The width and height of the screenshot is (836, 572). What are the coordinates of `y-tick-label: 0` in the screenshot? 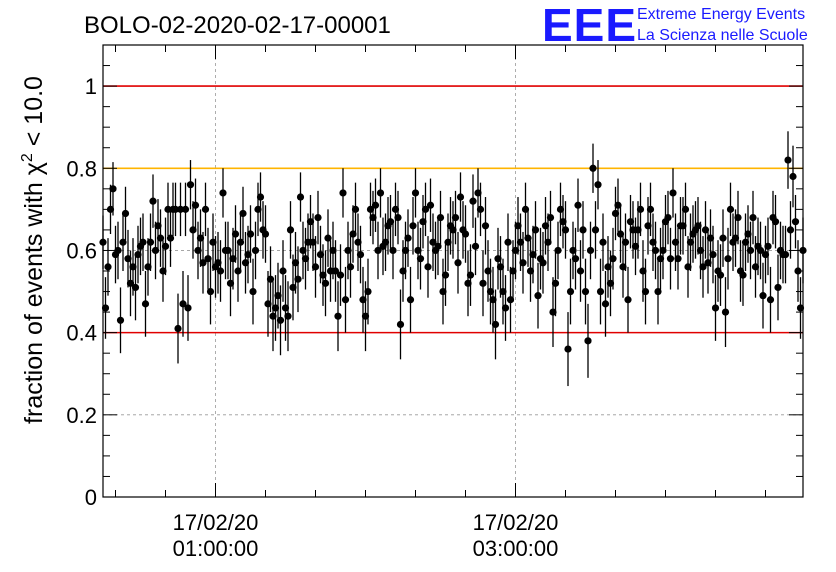 It's located at (91, 497).